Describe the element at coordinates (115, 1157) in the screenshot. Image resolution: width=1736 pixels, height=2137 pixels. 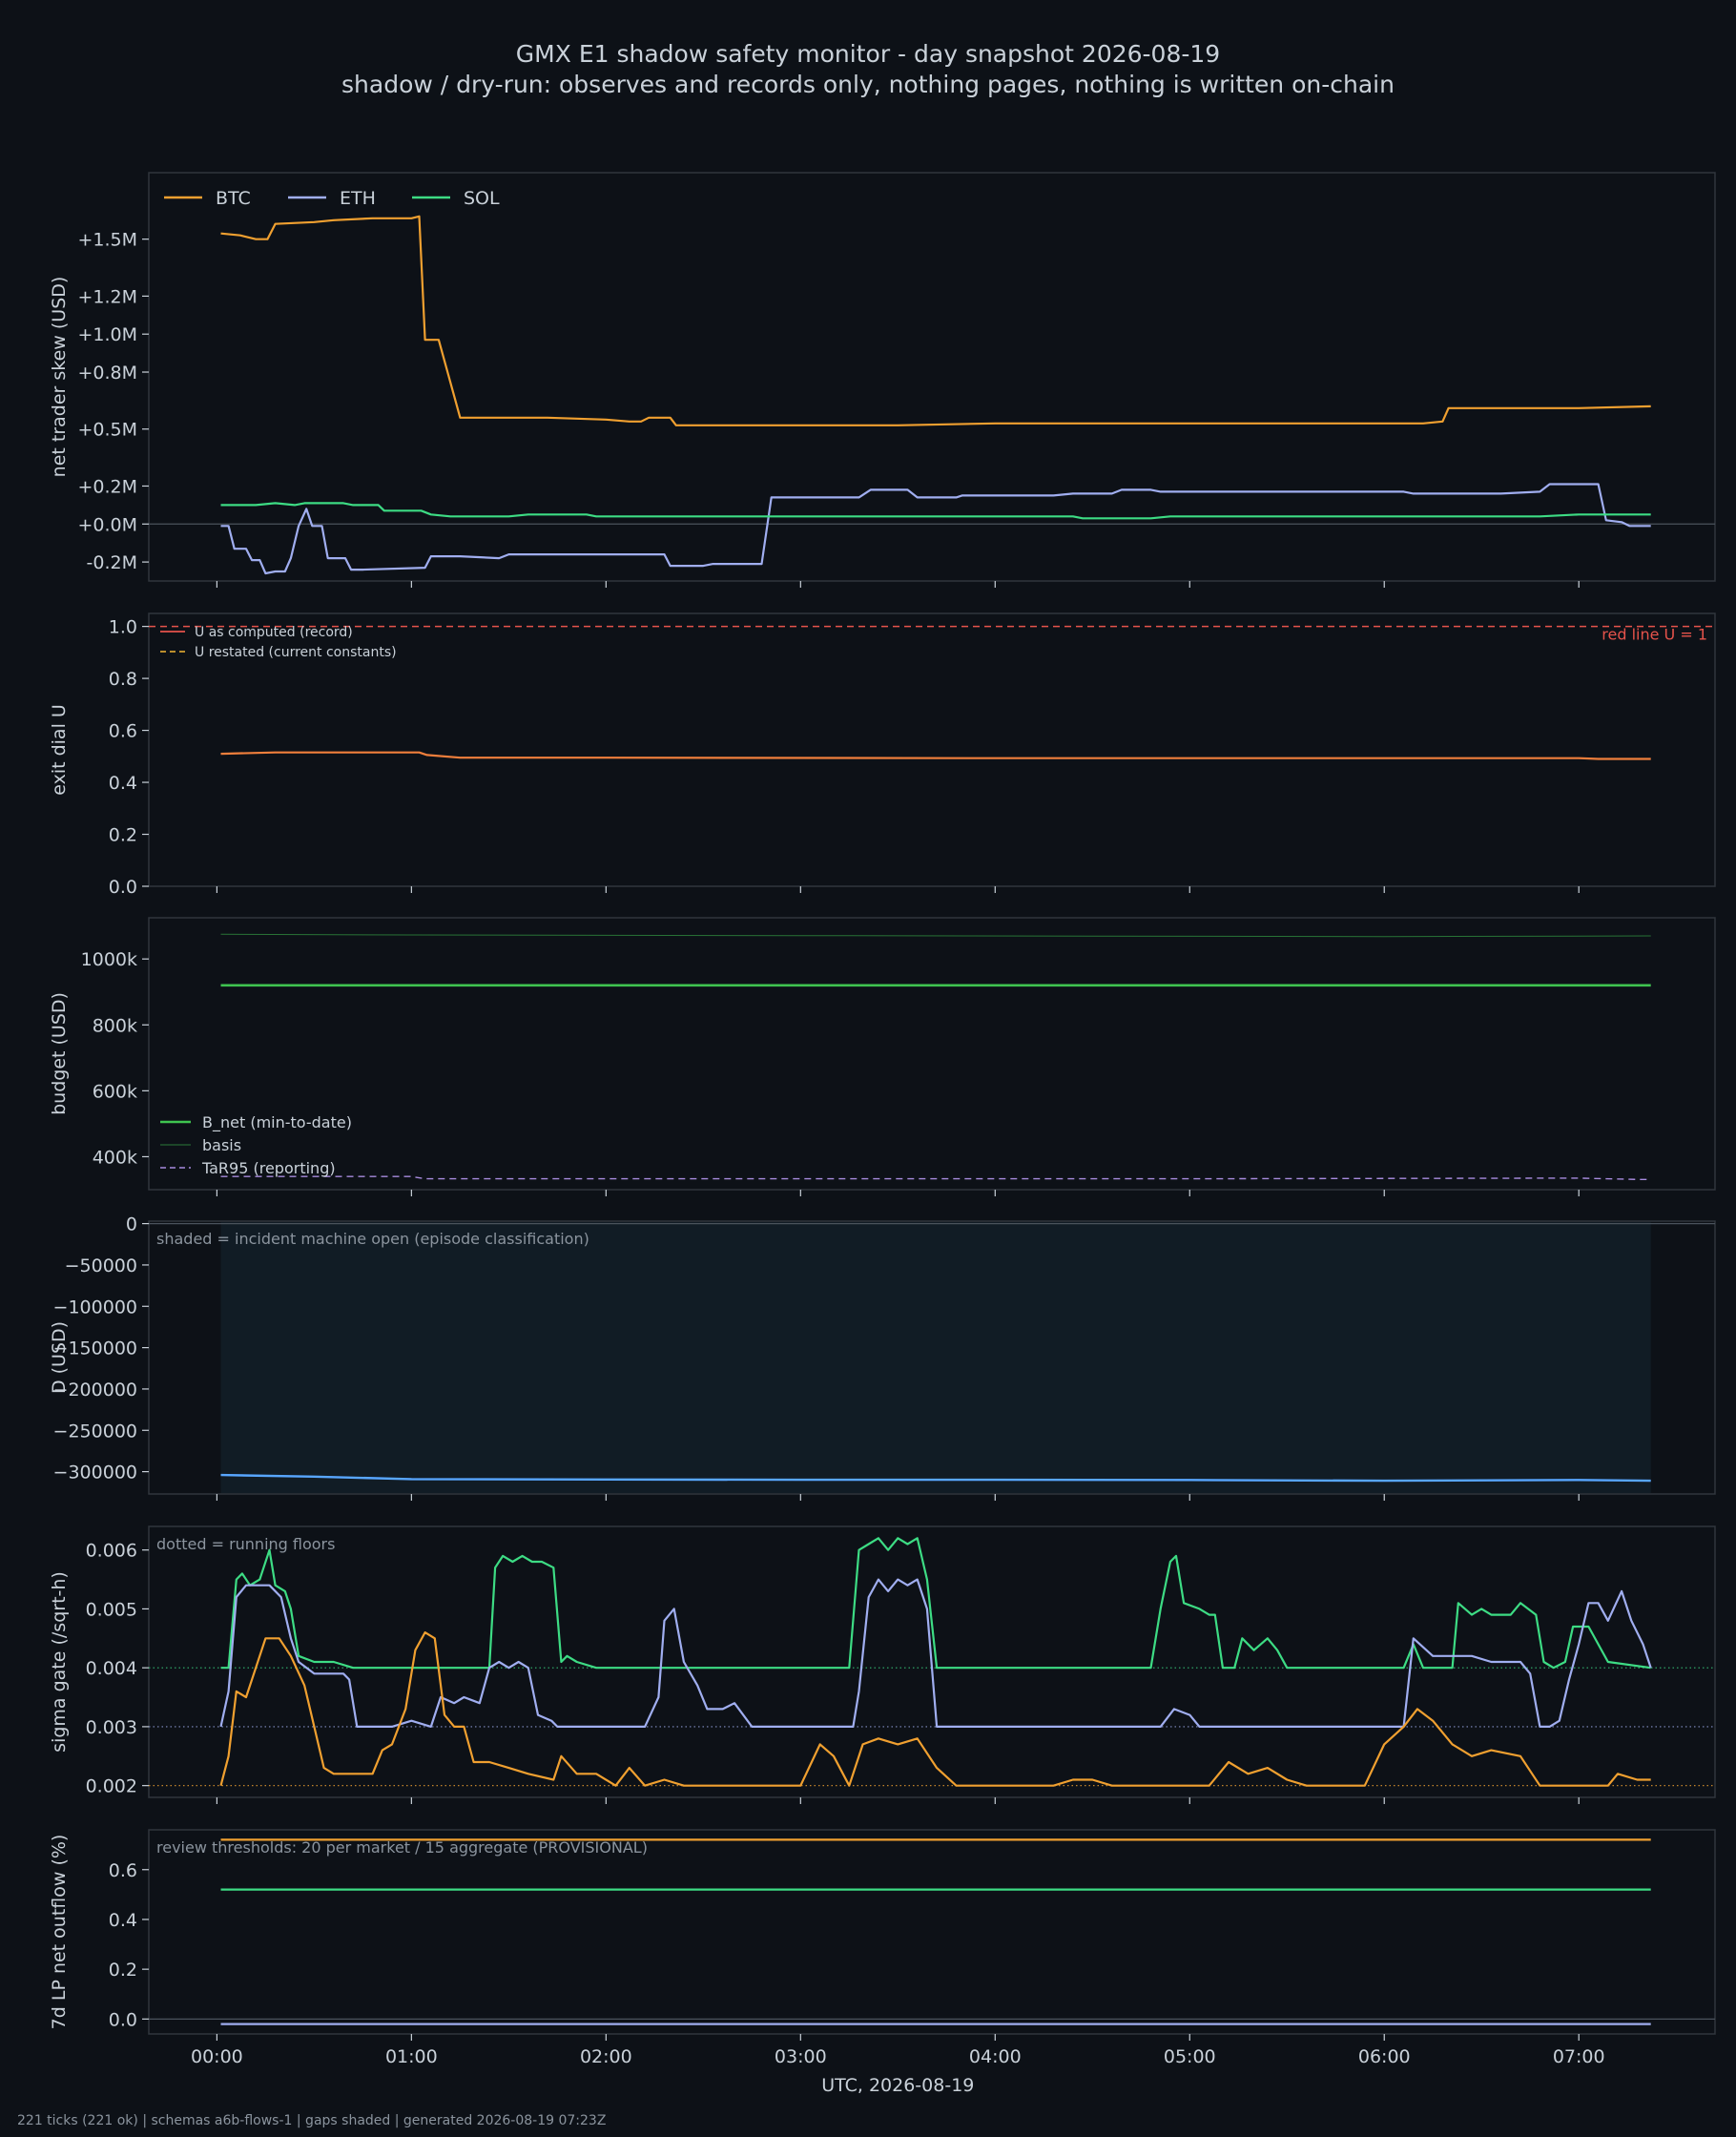
I see `y-tick-label: 400k` at that location.